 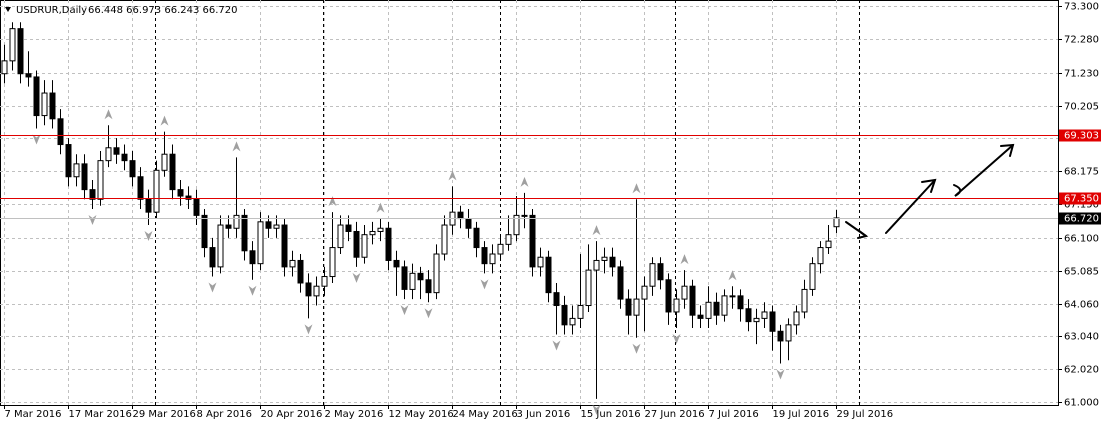 I want to click on y-tick-label: 61.000, so click(x=1081, y=403).